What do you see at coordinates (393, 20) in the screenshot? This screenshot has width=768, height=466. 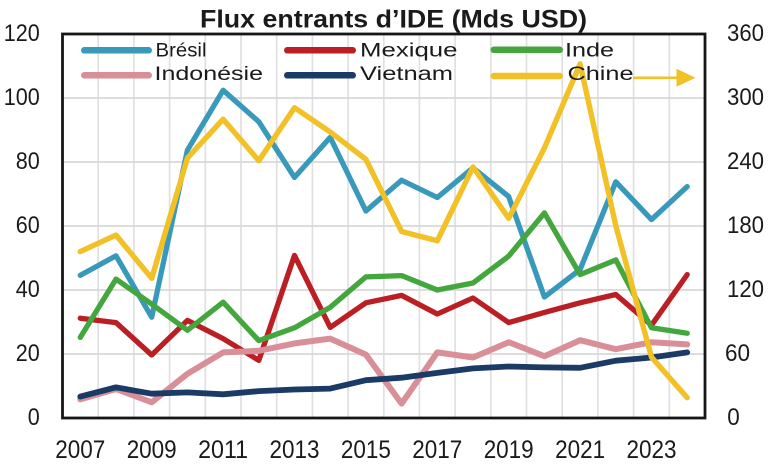 I see `svg-text: Flux entrants d’IDE (Mds USD)` at bounding box center [393, 20].